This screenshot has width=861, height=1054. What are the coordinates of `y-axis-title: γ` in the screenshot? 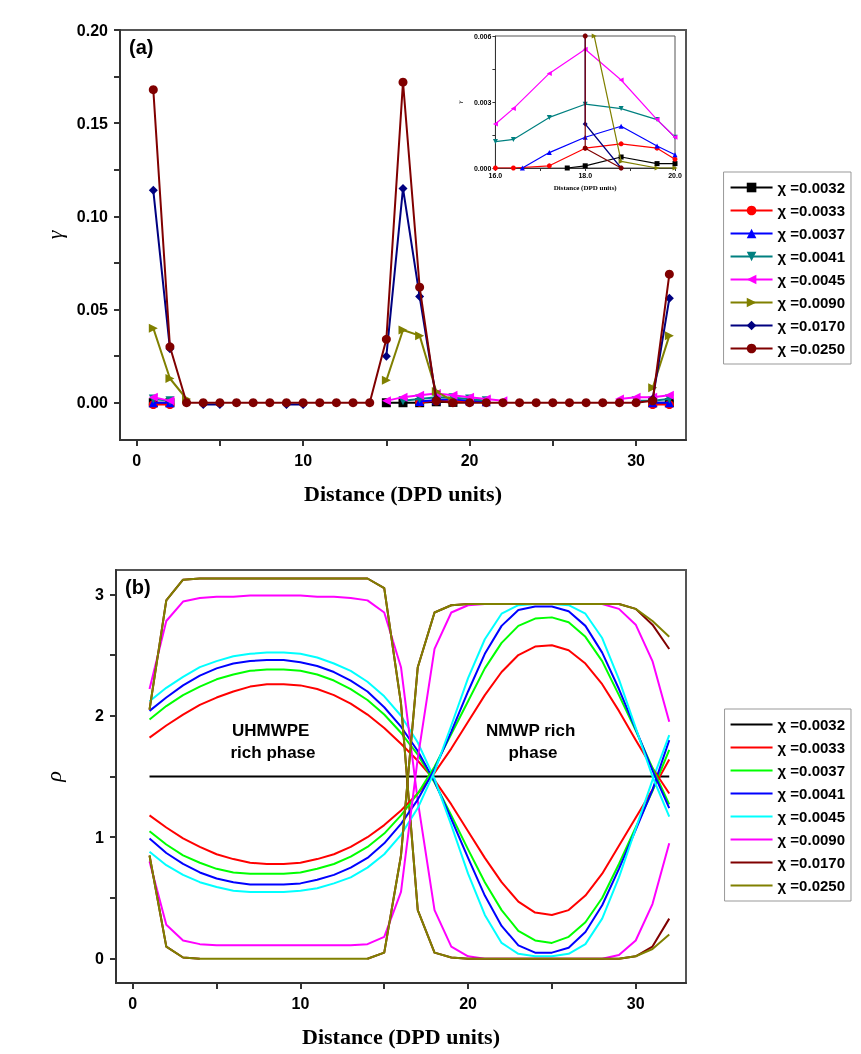 It's located at (55, 234).